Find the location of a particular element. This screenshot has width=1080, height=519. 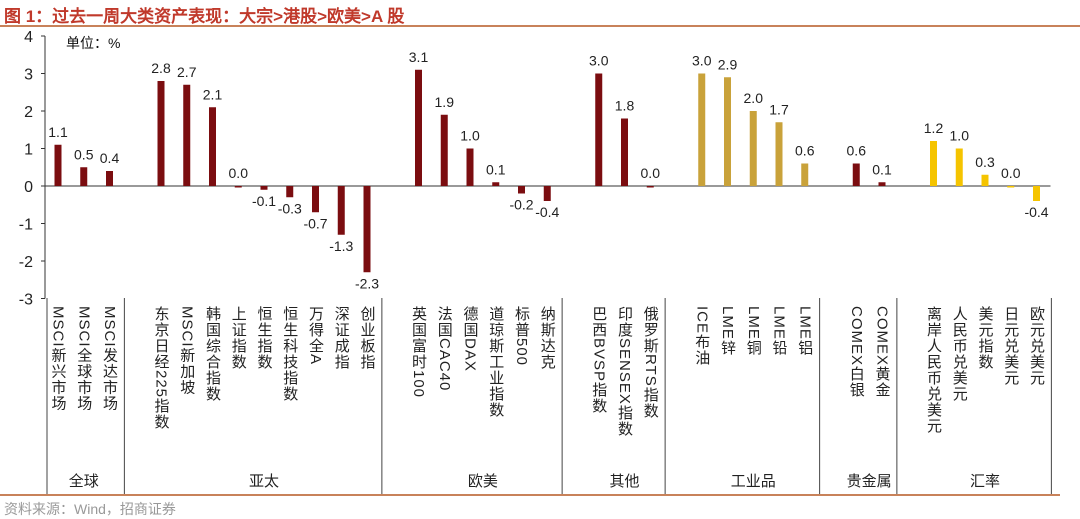

data-label: 2.0 is located at coordinates (754, 98).